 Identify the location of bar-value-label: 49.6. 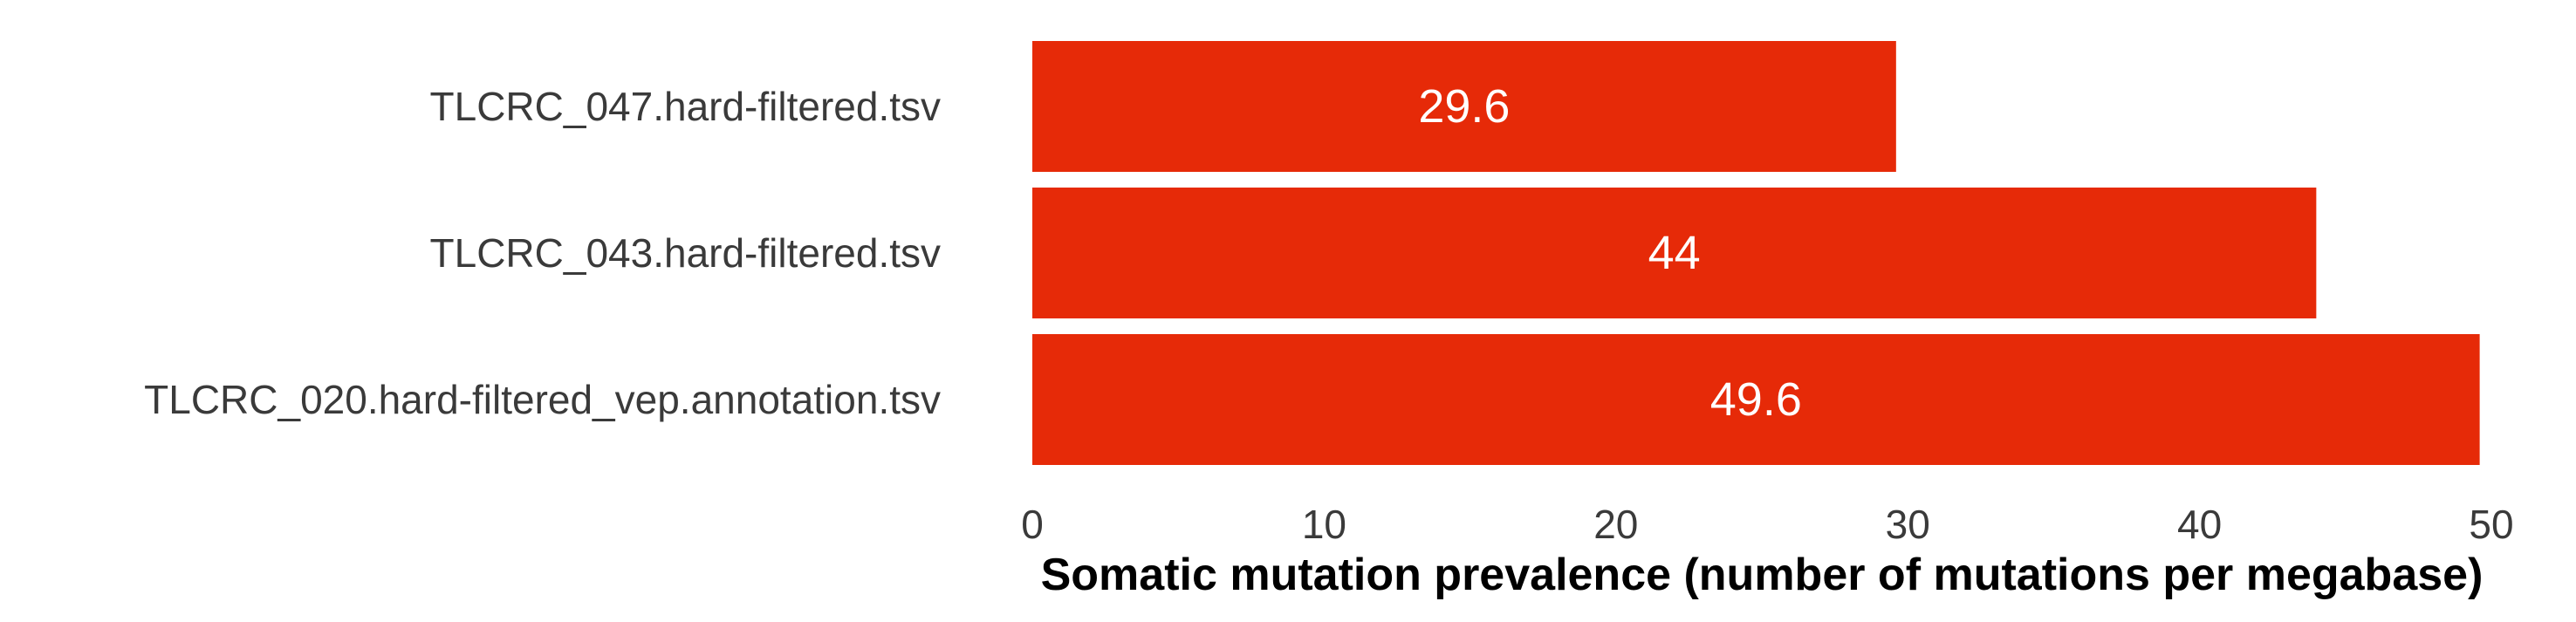
(1756, 399).